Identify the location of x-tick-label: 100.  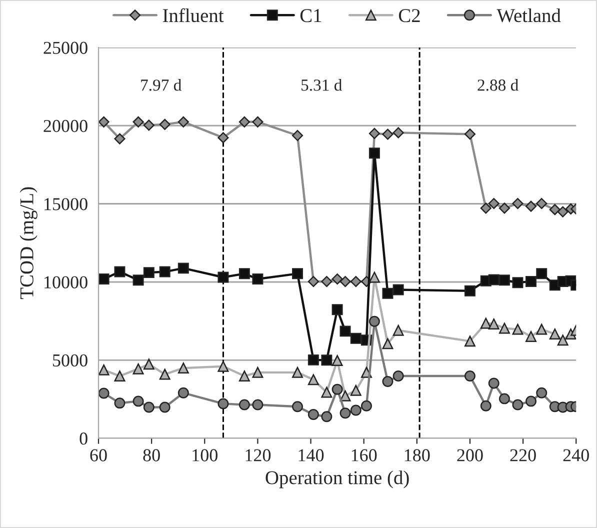
(205, 455).